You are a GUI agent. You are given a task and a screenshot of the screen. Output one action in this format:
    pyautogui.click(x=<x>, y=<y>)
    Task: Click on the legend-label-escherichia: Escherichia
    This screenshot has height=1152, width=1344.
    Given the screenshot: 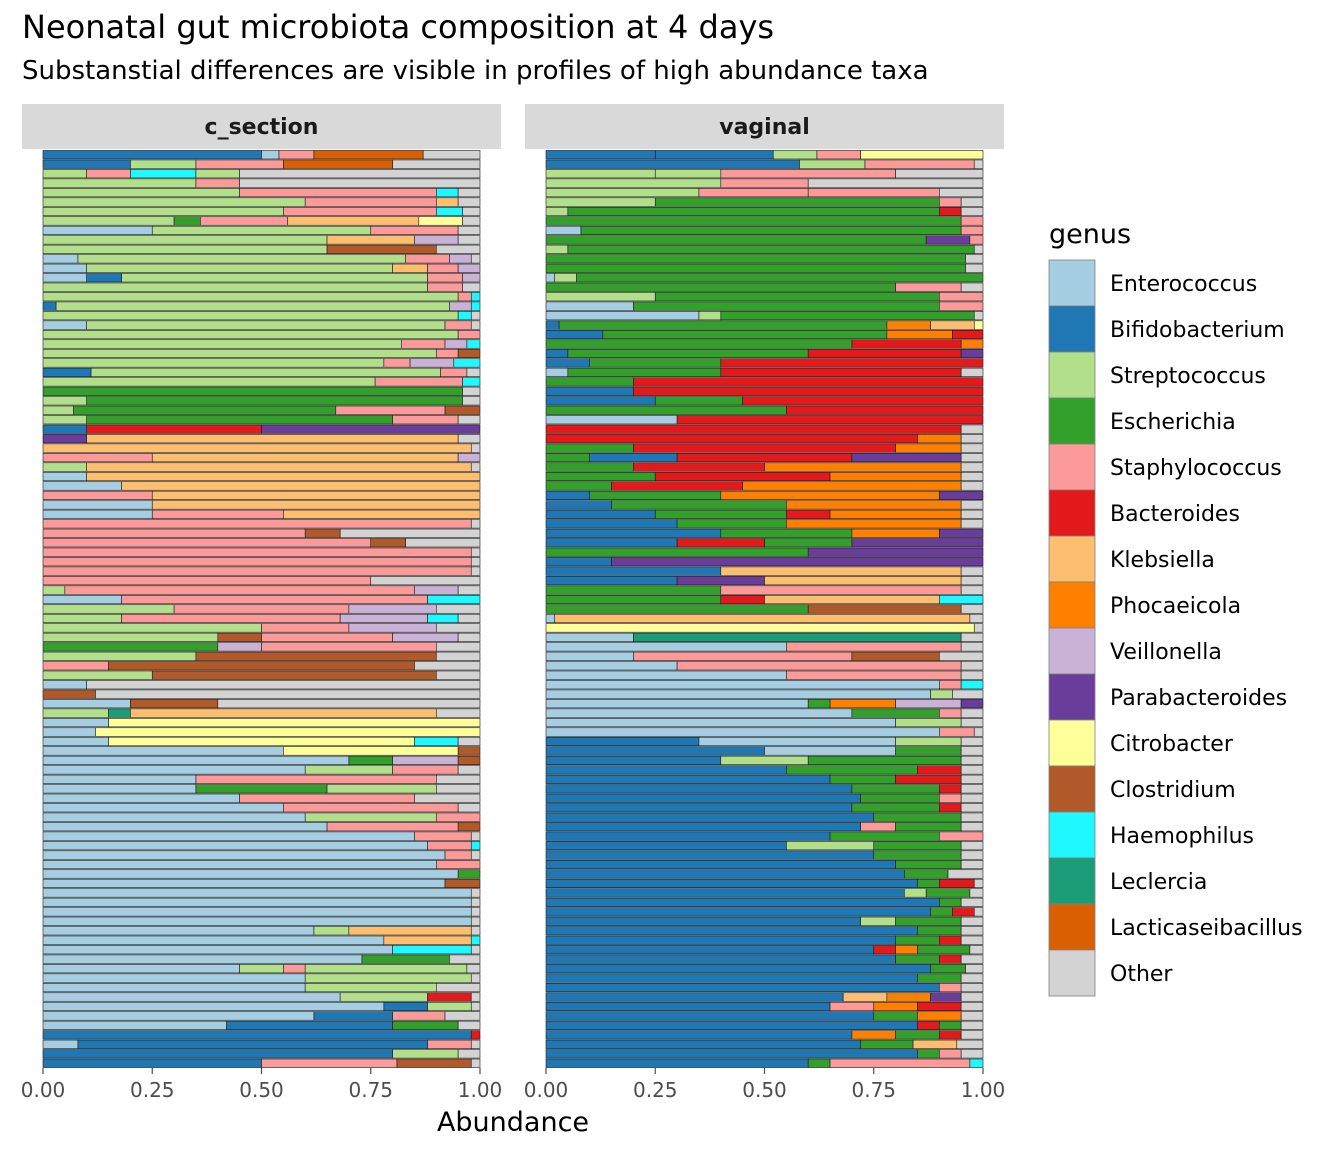 What is the action you would take?
    pyautogui.click(x=1173, y=422)
    